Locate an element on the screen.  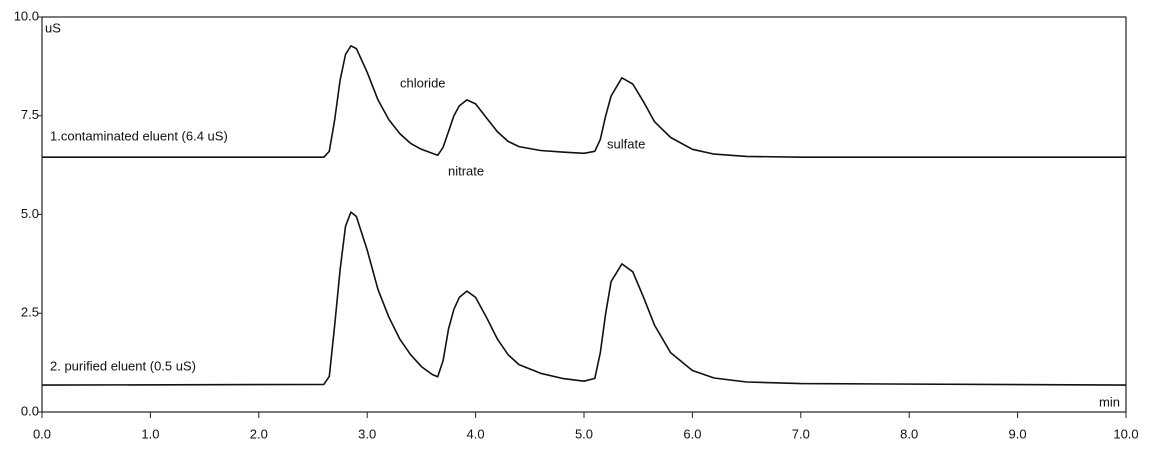
series-label: 2. purified eluent (0.5 uS) is located at coordinates (123, 365).